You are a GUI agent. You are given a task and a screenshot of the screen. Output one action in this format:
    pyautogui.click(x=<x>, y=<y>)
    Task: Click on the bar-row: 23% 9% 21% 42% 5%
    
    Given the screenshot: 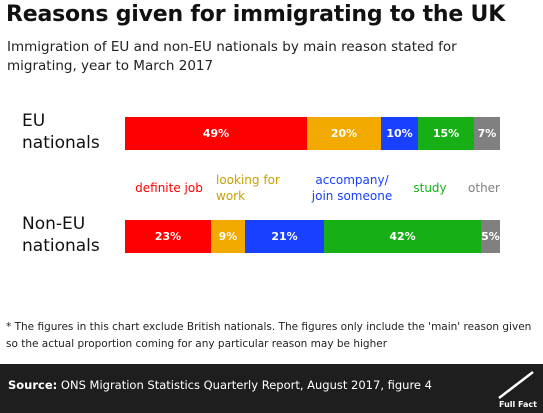 What is the action you would take?
    pyautogui.click(x=312, y=236)
    